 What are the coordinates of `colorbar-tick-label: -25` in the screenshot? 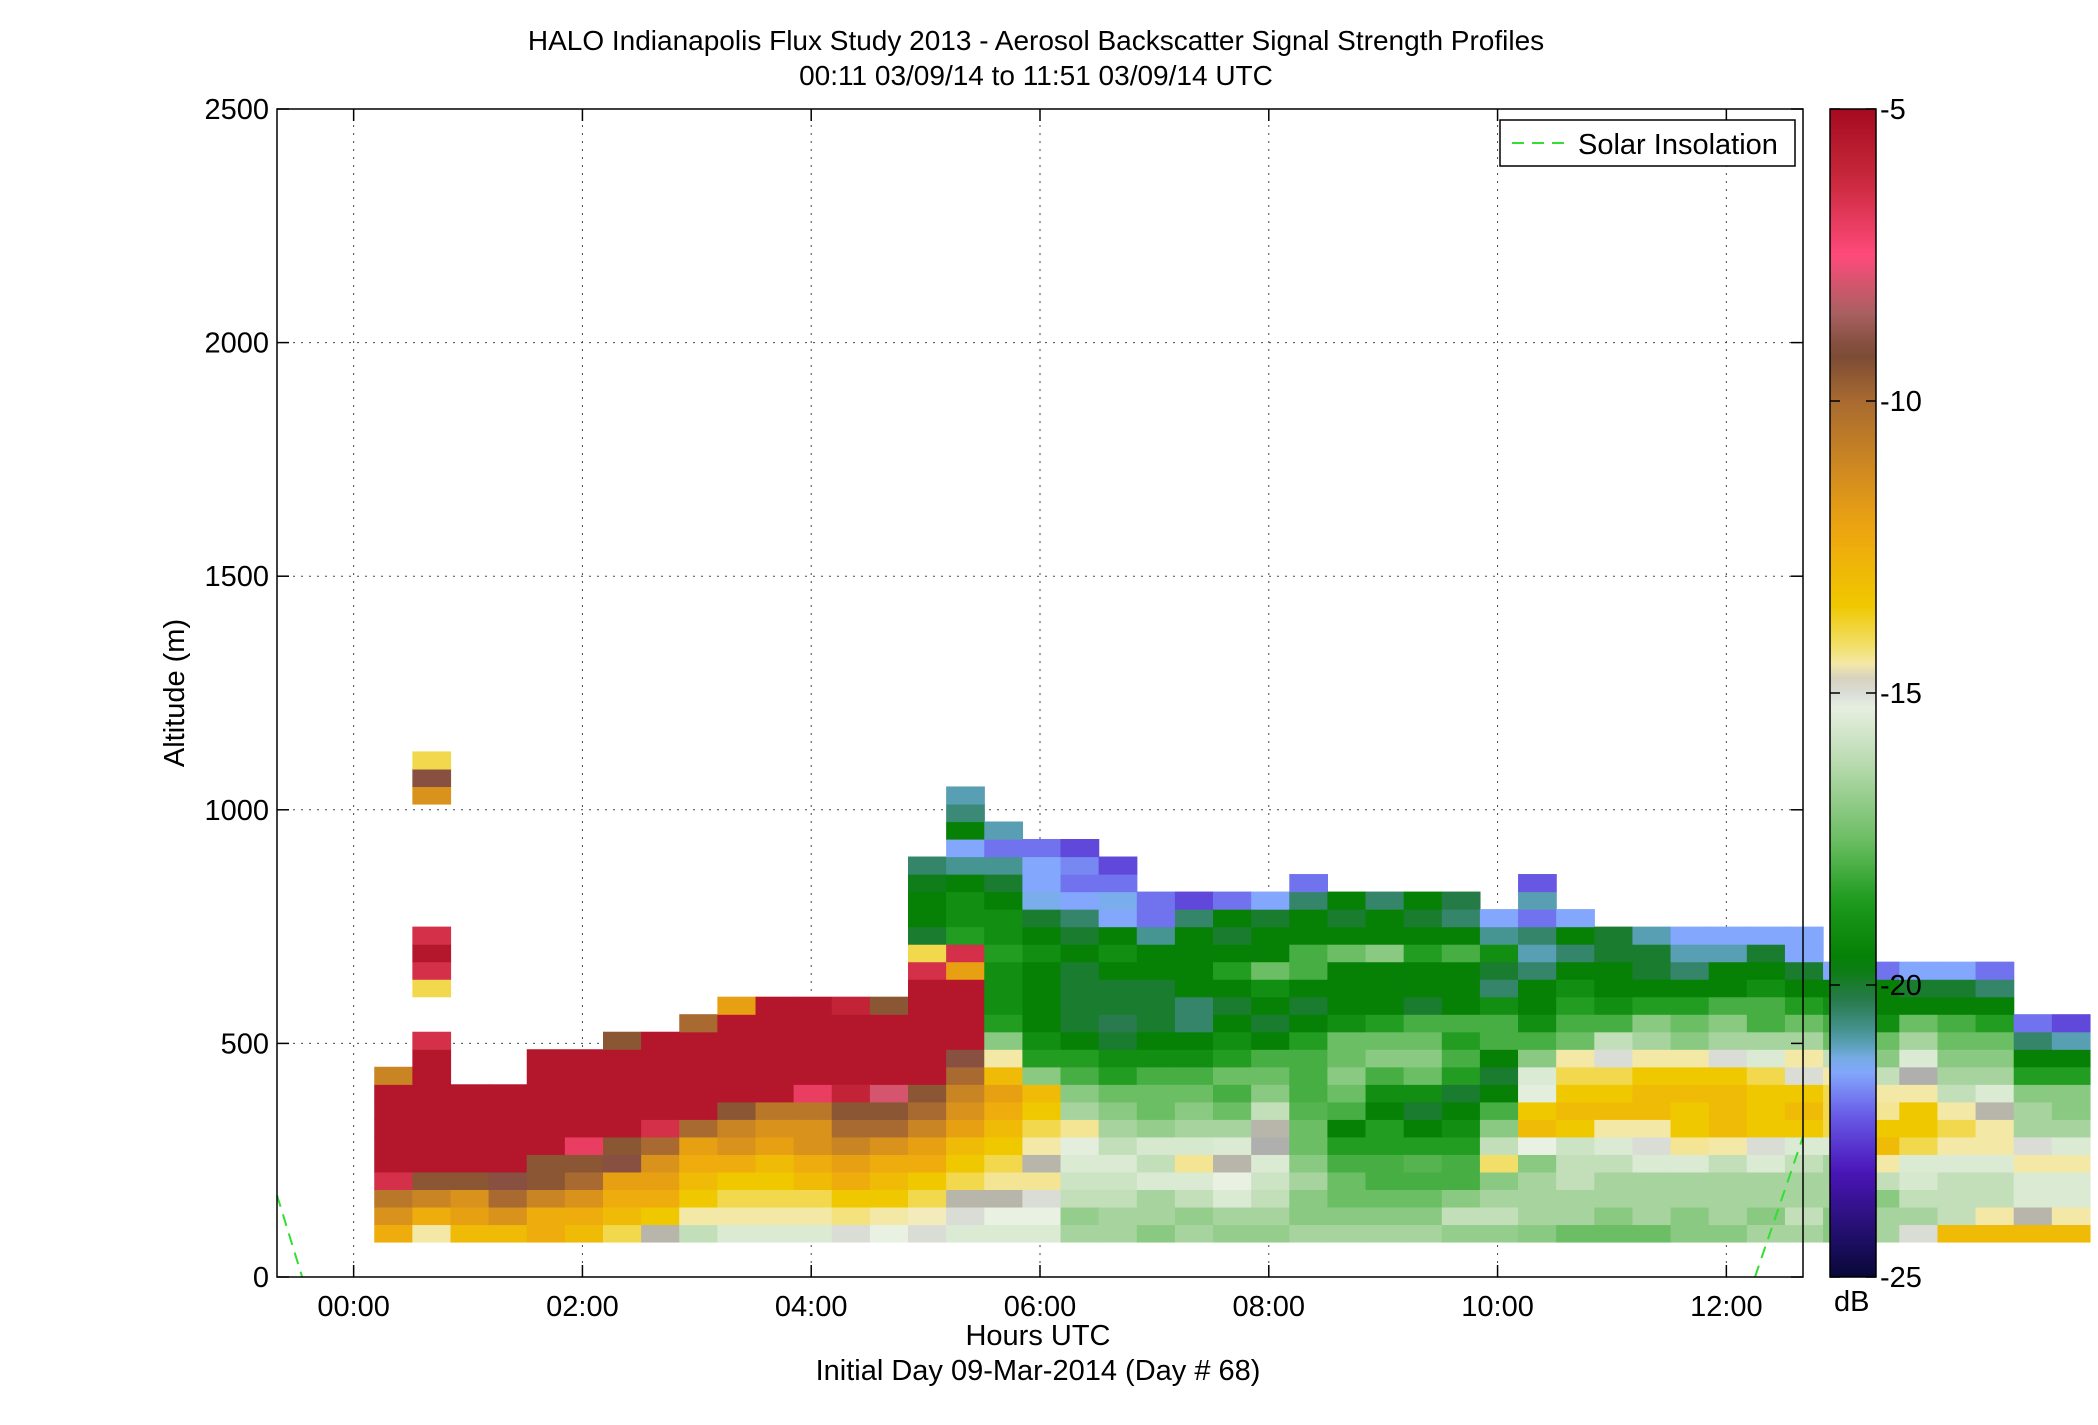 It's located at (1901, 1278).